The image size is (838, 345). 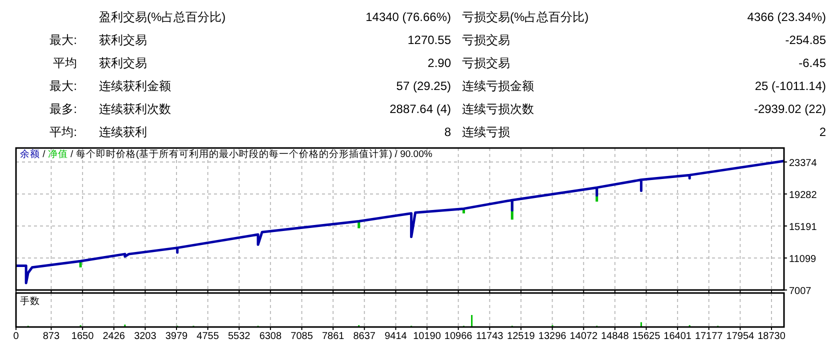 What do you see at coordinates (408, 17) in the screenshot?
I see `text: 14340 (76.66%)` at bounding box center [408, 17].